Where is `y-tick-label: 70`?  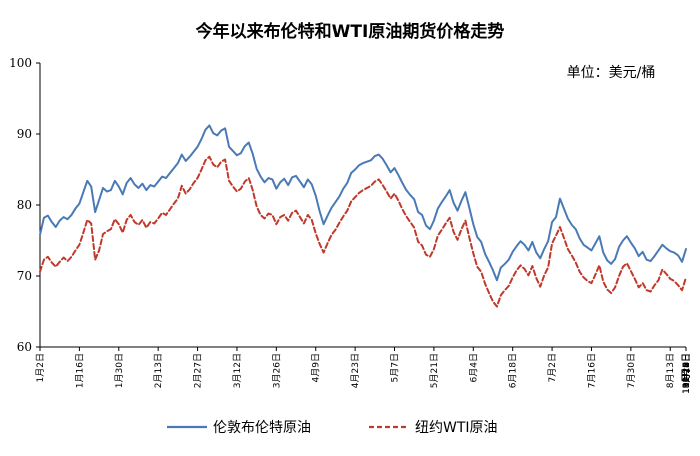
y-tick-label: 70 is located at coordinates (24, 276).